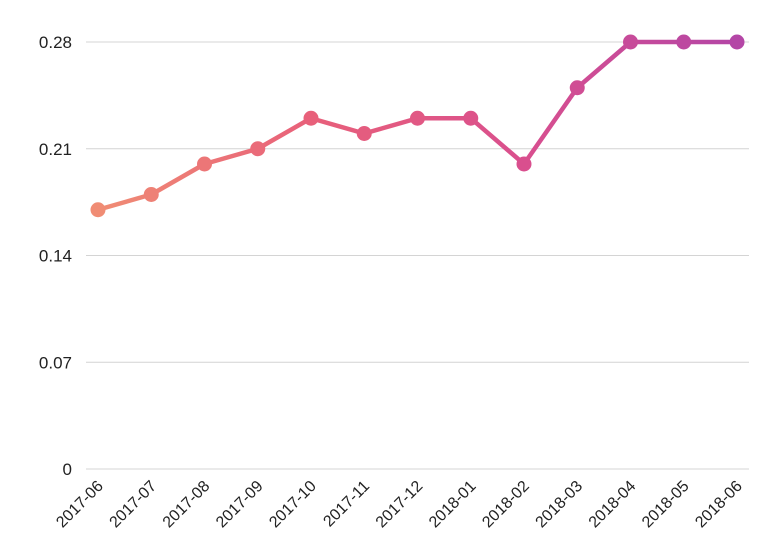  I want to click on y-tick-label: 0.14, so click(55, 256).